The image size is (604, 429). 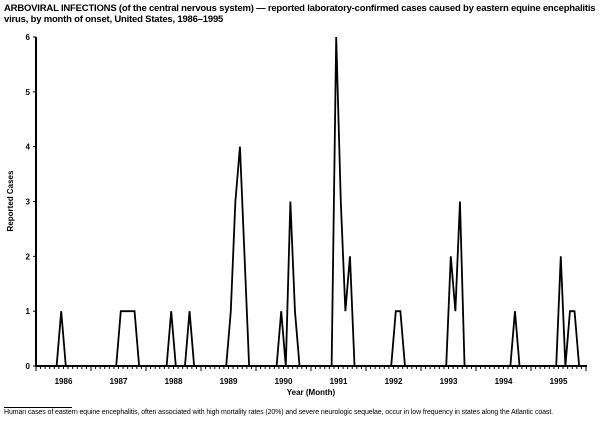 What do you see at coordinates (119, 381) in the screenshot?
I see `x-tick-label: 1987` at bounding box center [119, 381].